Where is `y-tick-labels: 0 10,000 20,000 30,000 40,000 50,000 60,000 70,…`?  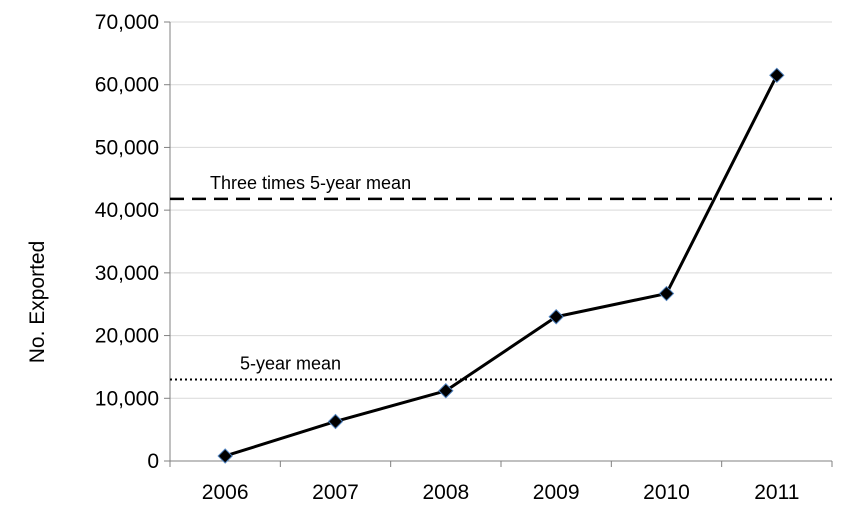
y-tick-labels: 0 10,000 20,000 30,000 40,000 50,000 60,000 70,… is located at coordinates (127, 242).